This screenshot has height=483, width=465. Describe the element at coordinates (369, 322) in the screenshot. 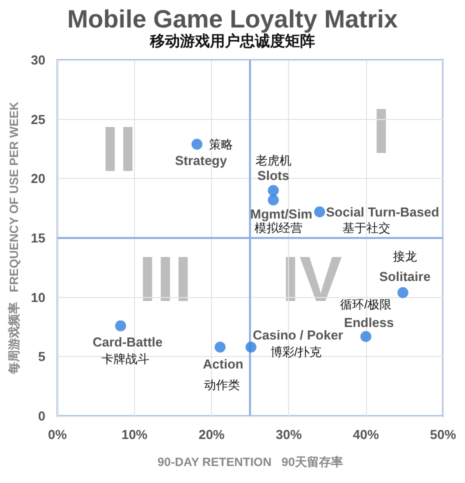

I see `annotation: Endless` at that location.